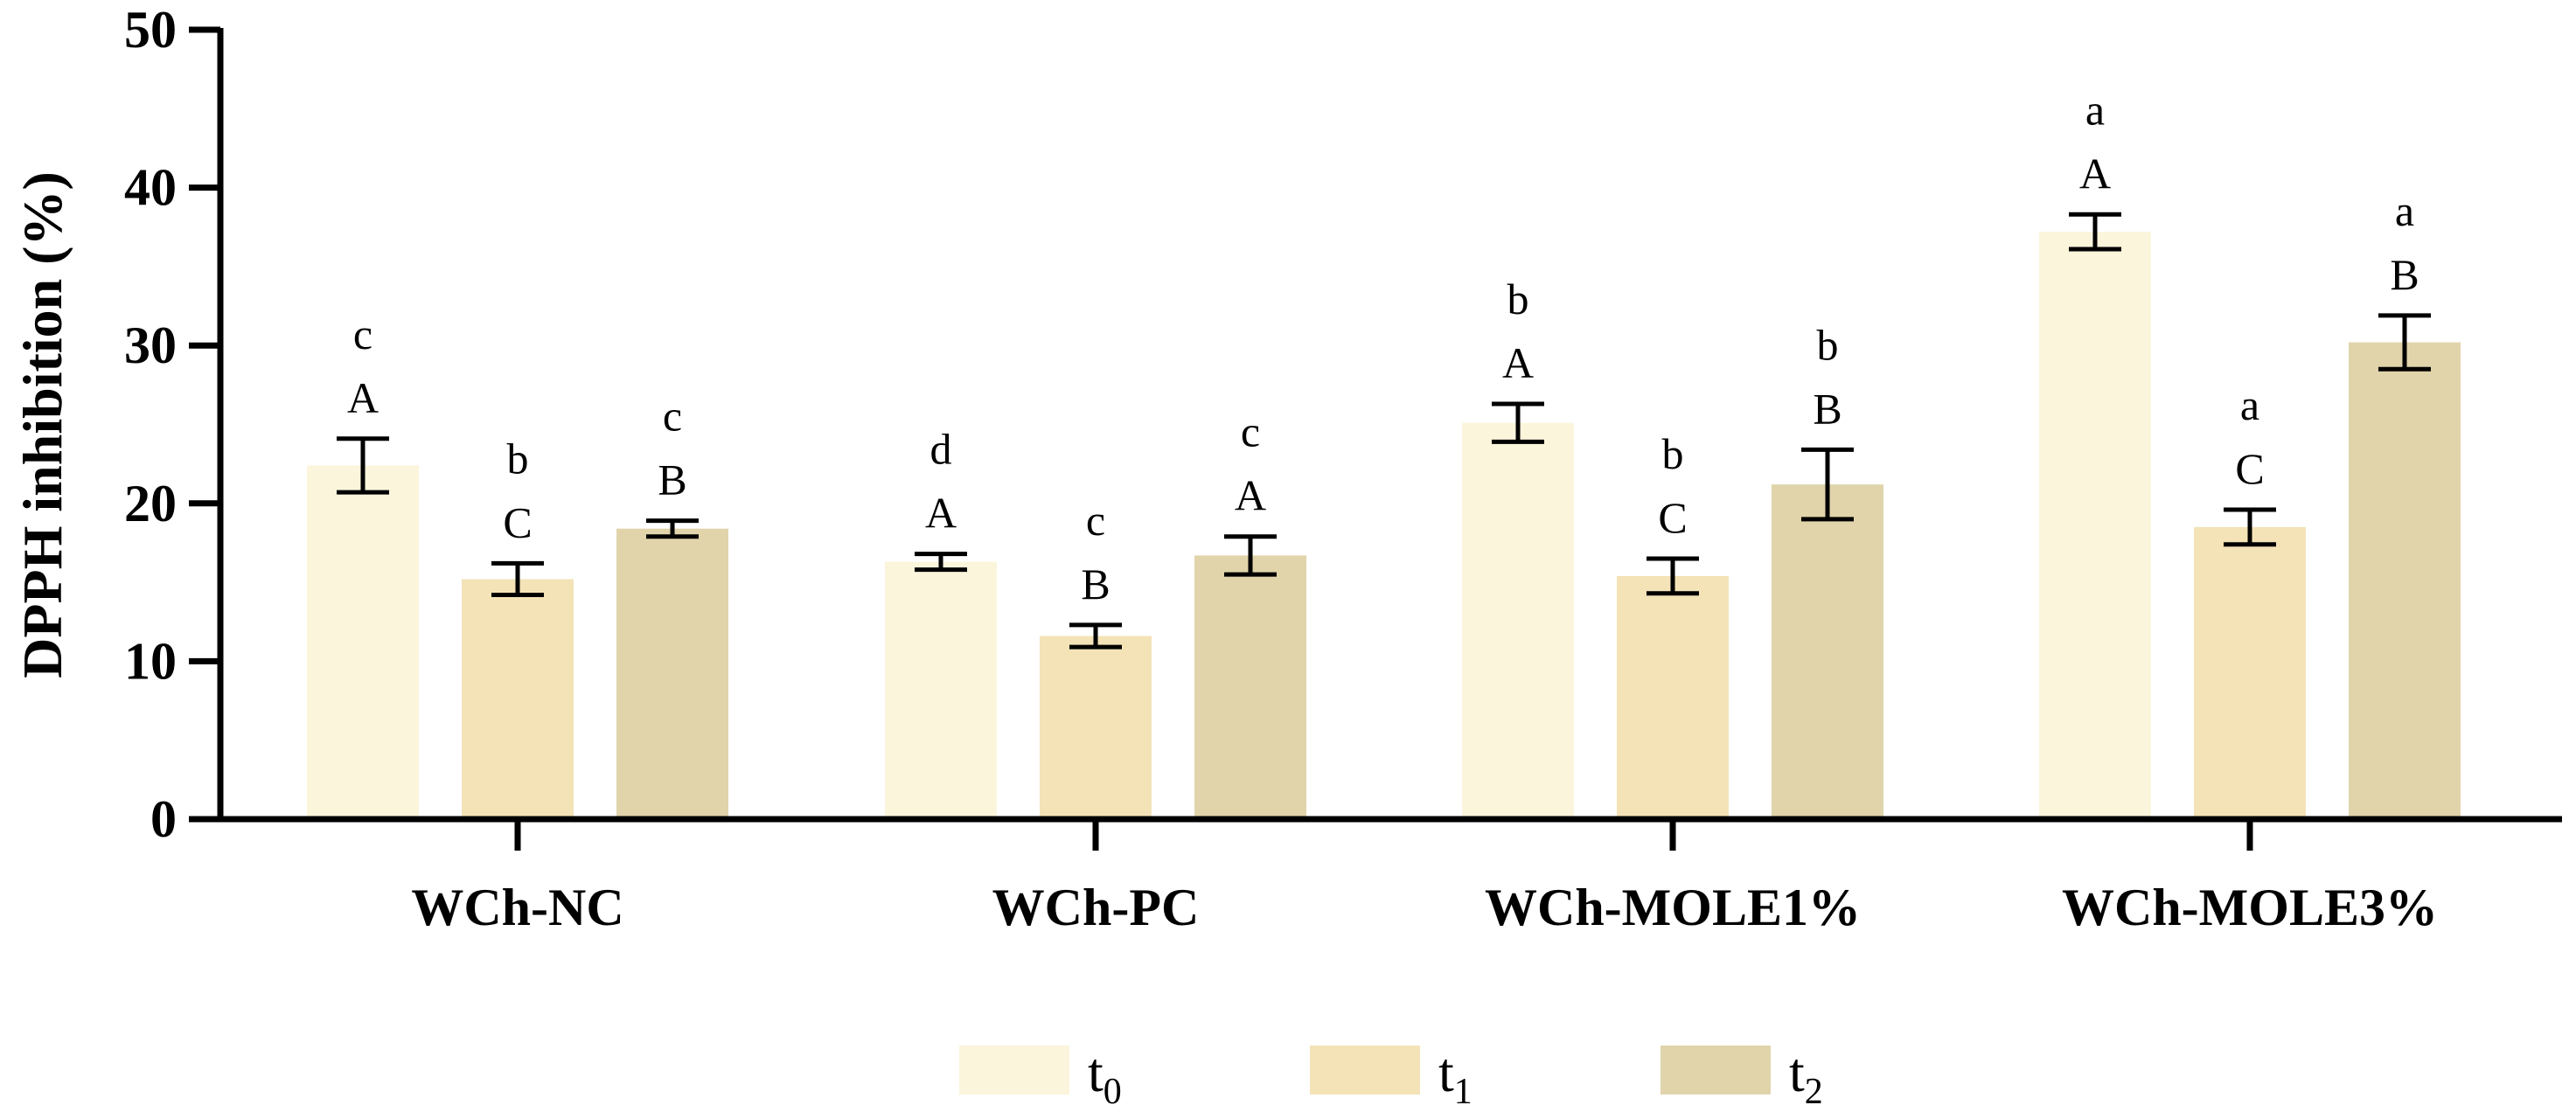 The width and height of the screenshot is (2576, 1119). Describe the element at coordinates (517, 908) in the screenshot. I see `x-category-label: WCh-NC` at that location.